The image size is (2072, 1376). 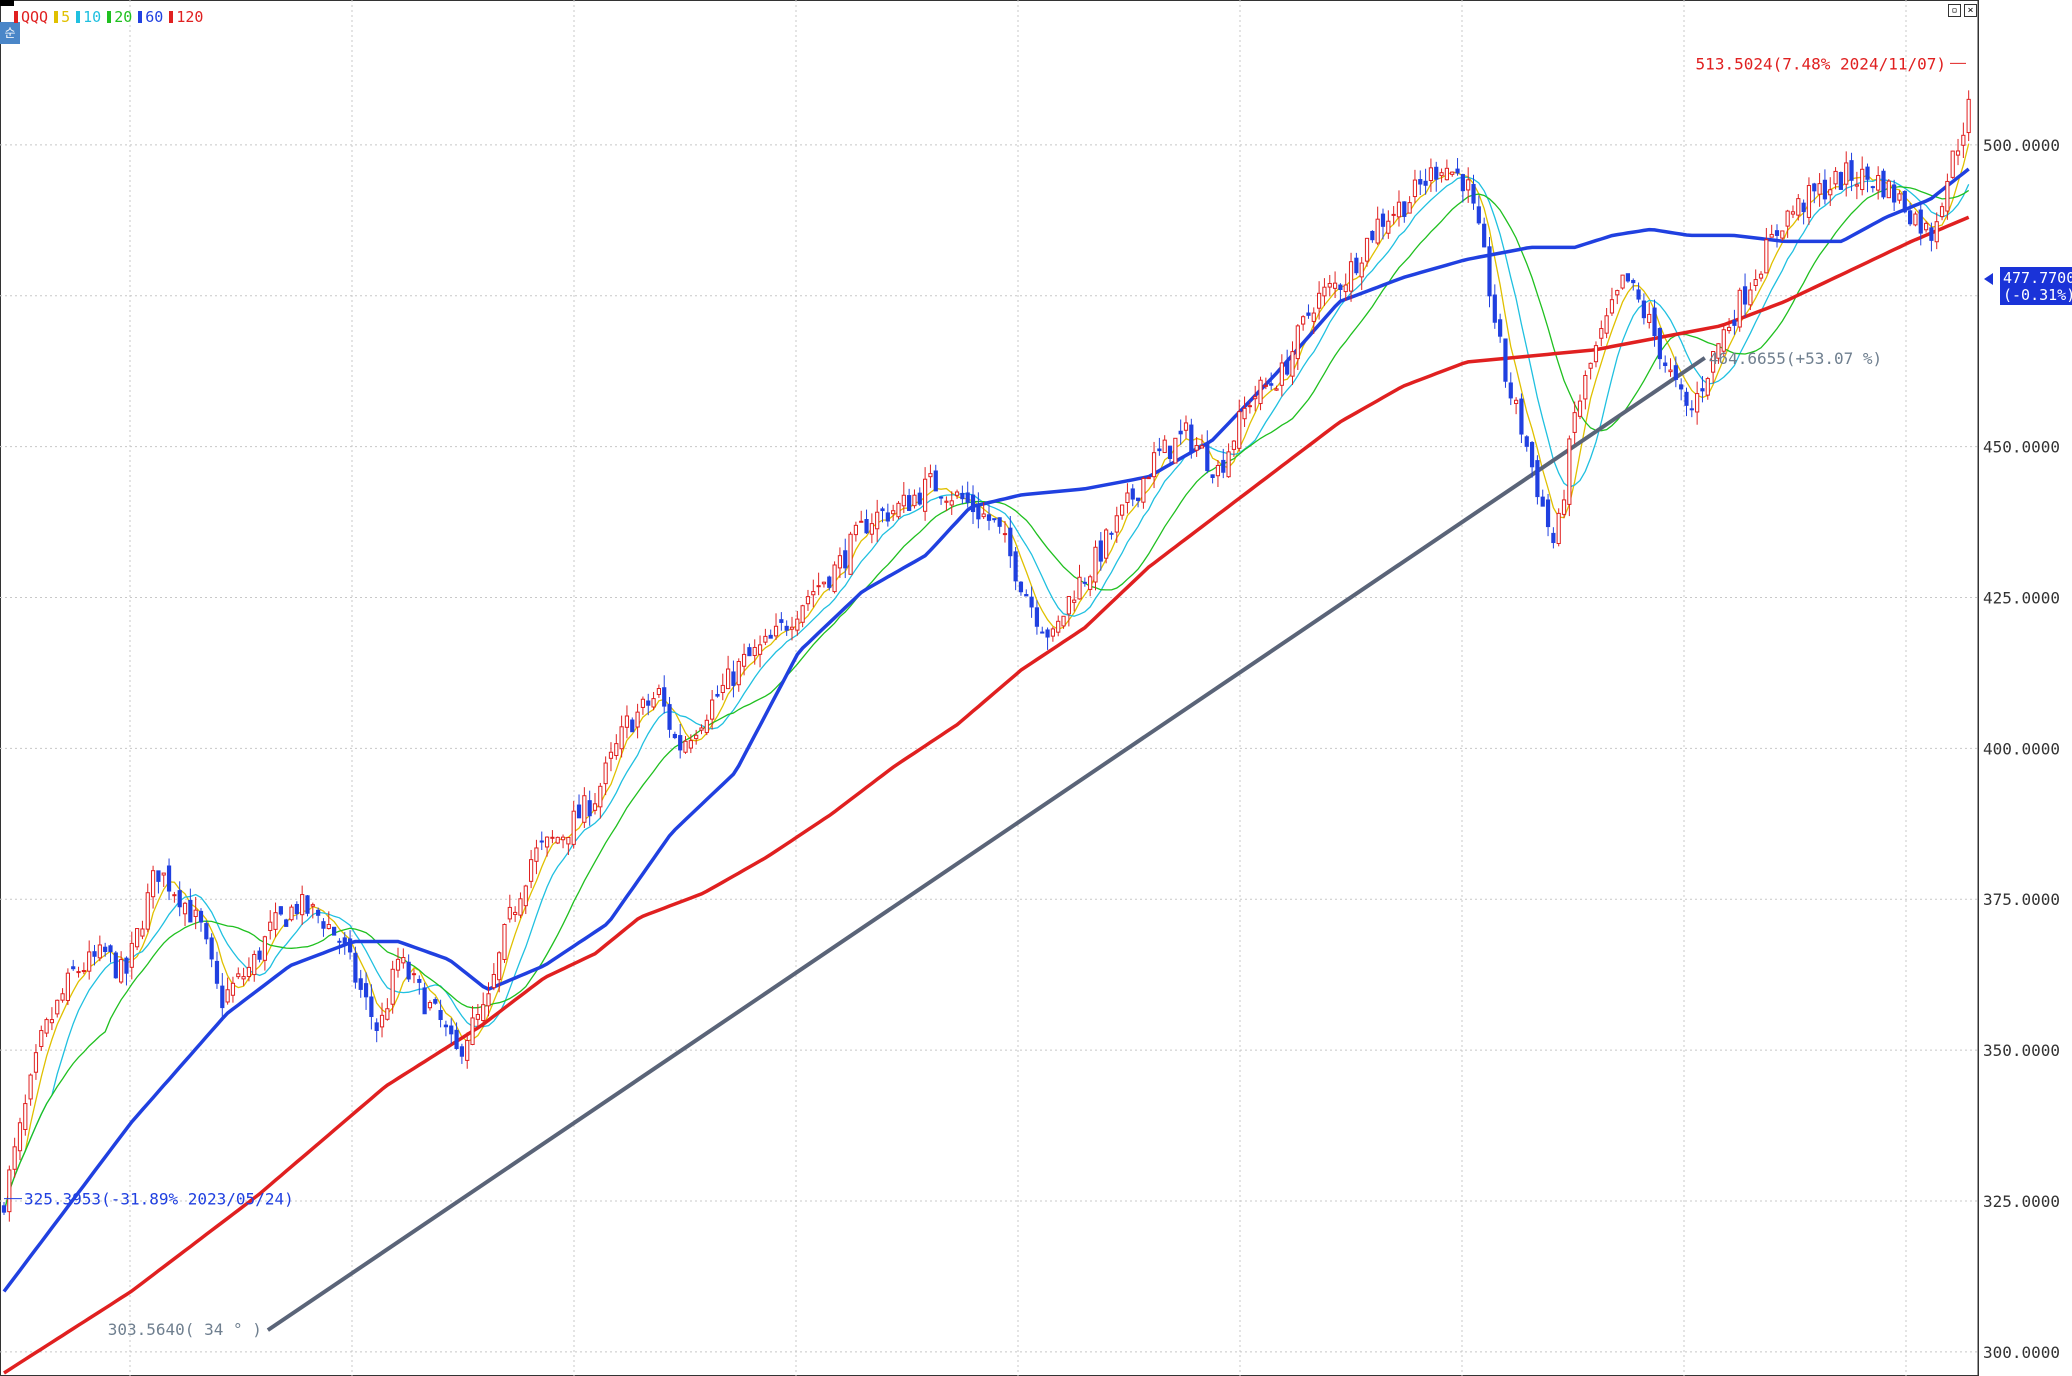 I want to click on legend-label: 10, so click(x=92, y=17).